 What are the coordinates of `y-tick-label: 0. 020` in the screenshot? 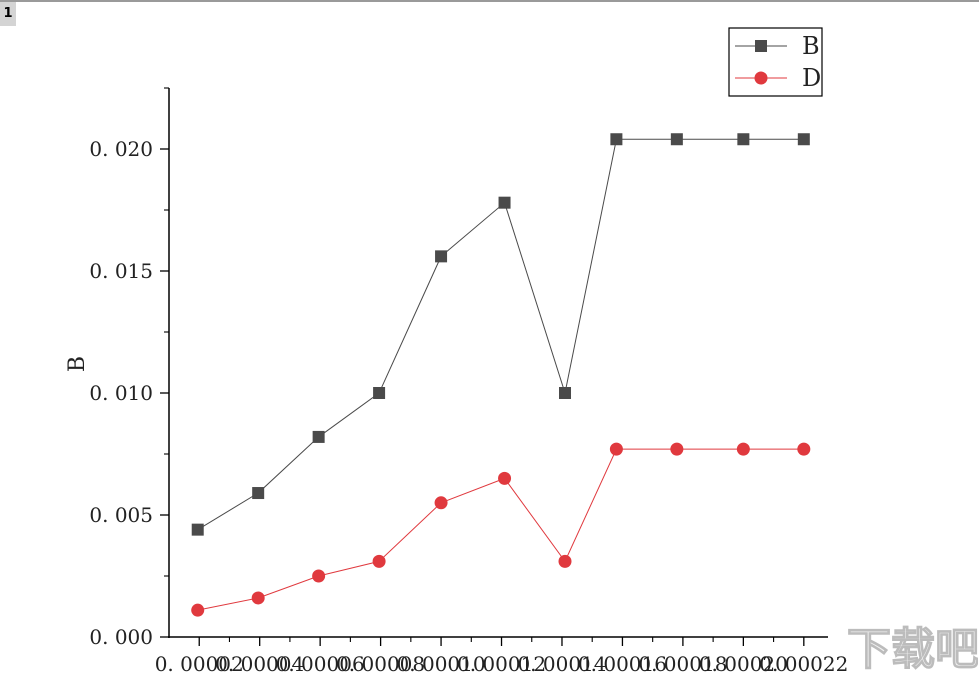 It's located at (121, 149).